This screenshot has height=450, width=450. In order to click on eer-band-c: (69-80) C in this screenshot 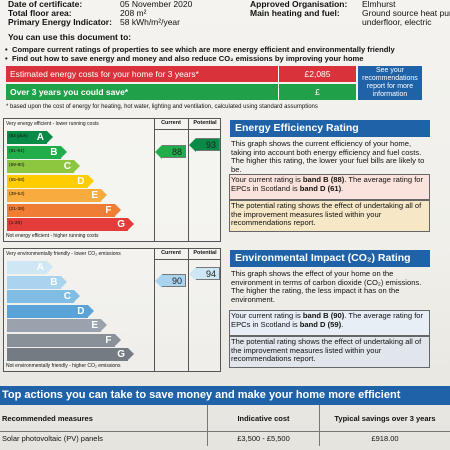, I will do `click(43, 166)`.